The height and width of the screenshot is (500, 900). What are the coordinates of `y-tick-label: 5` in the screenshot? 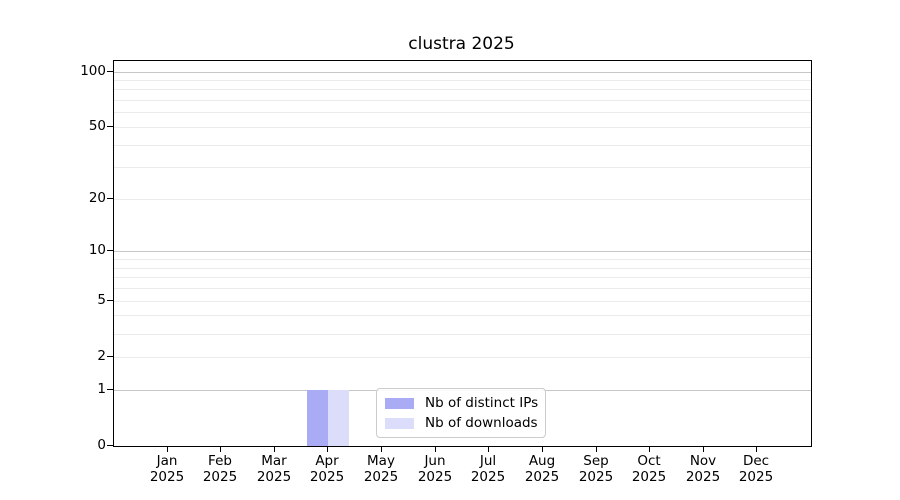 It's located at (101, 300).